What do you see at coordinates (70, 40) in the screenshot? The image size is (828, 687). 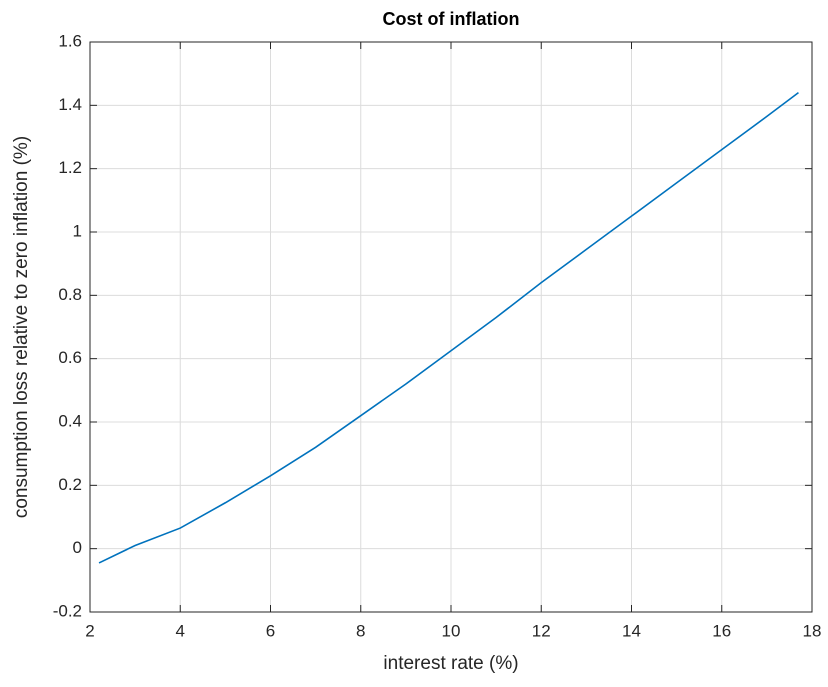 I see `y-tick-label: 1.6` at bounding box center [70, 40].